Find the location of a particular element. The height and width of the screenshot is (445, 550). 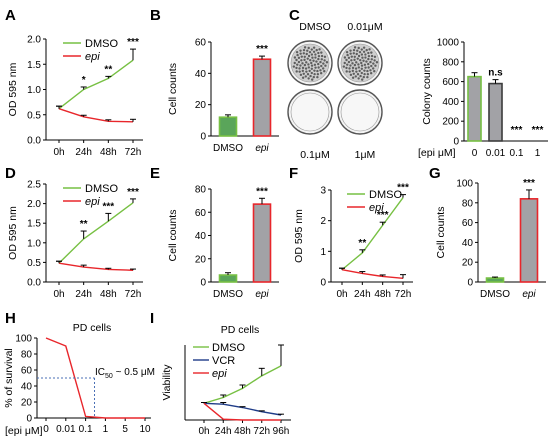

panel-i-x-tick-label: 96h is located at coordinates (281, 431).